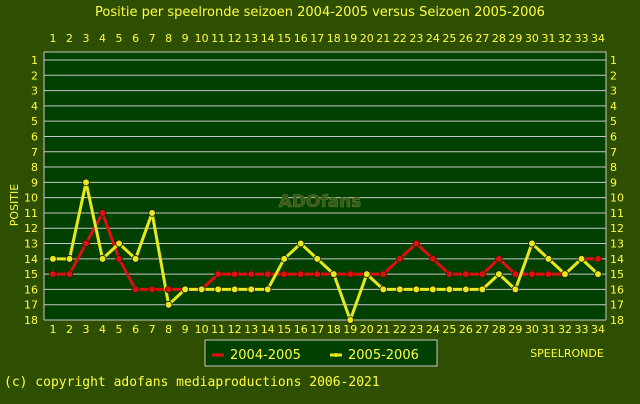  Describe the element at coordinates (119, 329) in the screenshot. I see `x-tick-label-bottom: 5` at that location.